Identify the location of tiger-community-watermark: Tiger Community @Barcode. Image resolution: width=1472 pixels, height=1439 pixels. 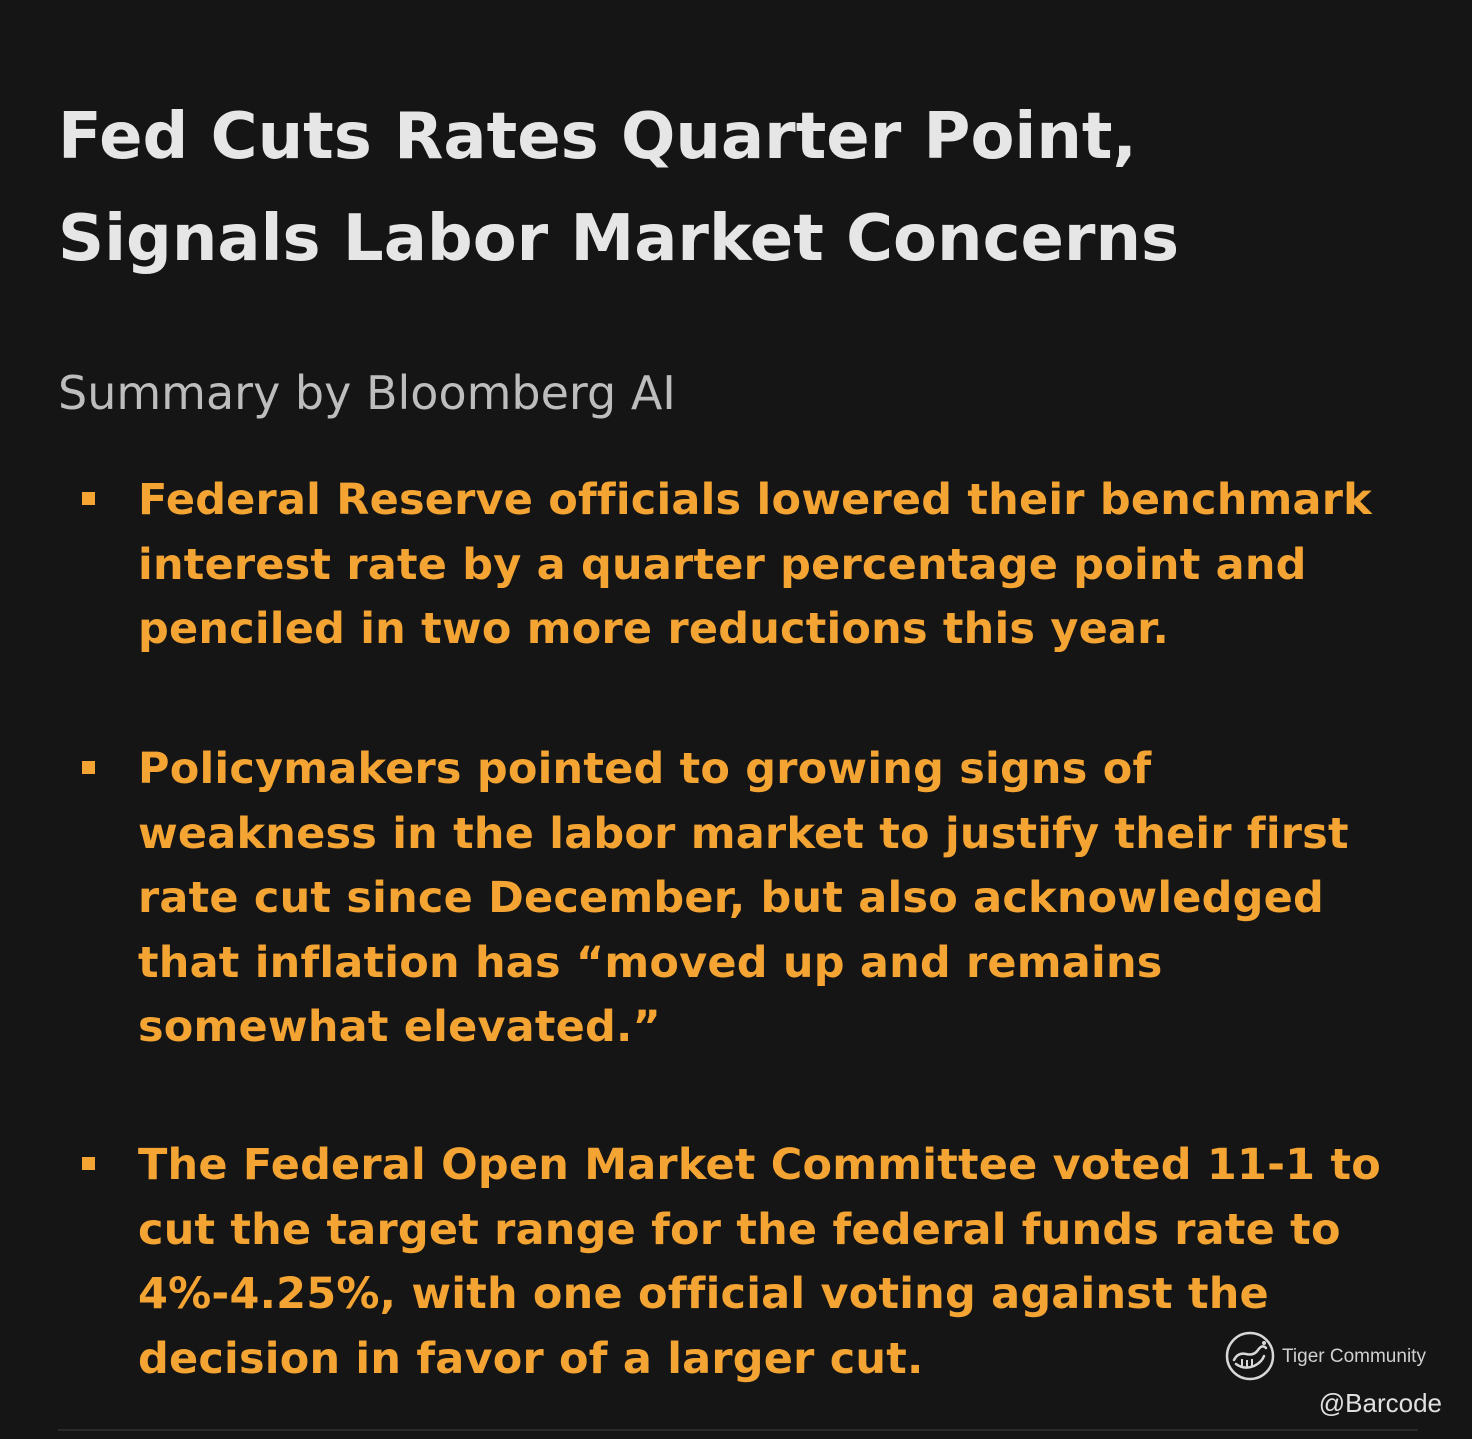
(1332, 1374).